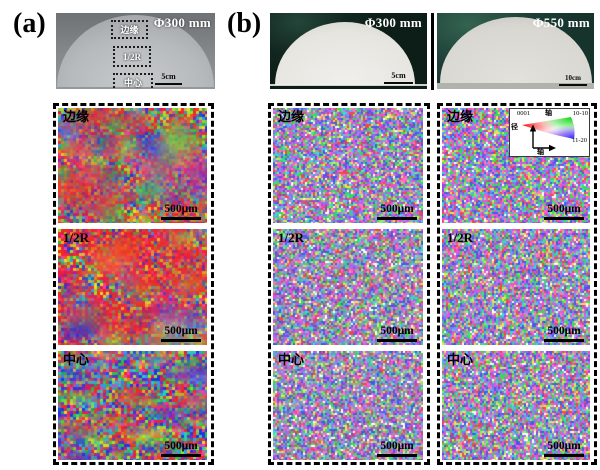 This screenshot has width=600, height=470. I want to click on stage-strip, so click(515, 86).